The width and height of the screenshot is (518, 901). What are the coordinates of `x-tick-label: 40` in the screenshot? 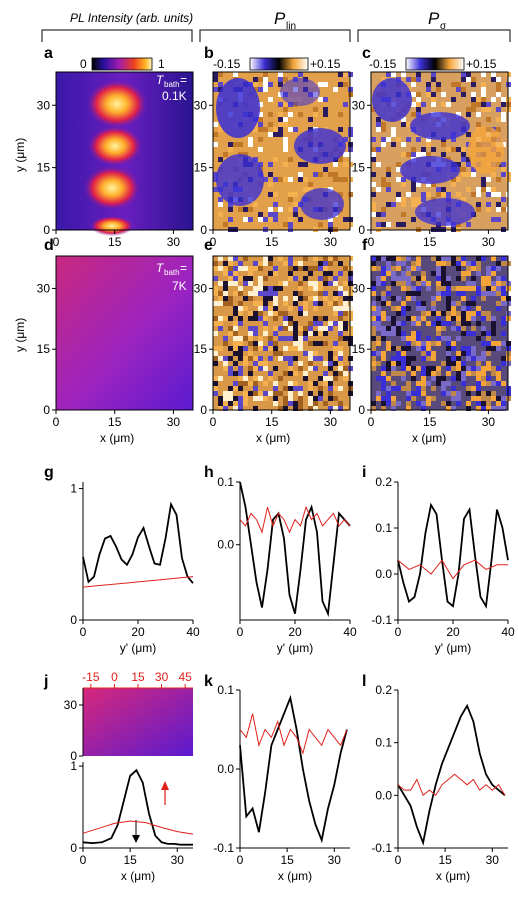 It's located at (193, 632).